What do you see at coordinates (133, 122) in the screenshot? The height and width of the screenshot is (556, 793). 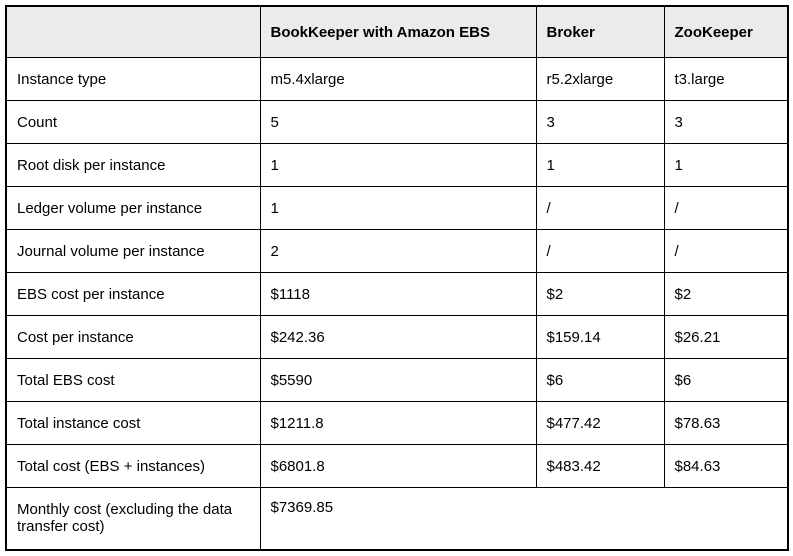 I see `row-label: Count` at bounding box center [133, 122].